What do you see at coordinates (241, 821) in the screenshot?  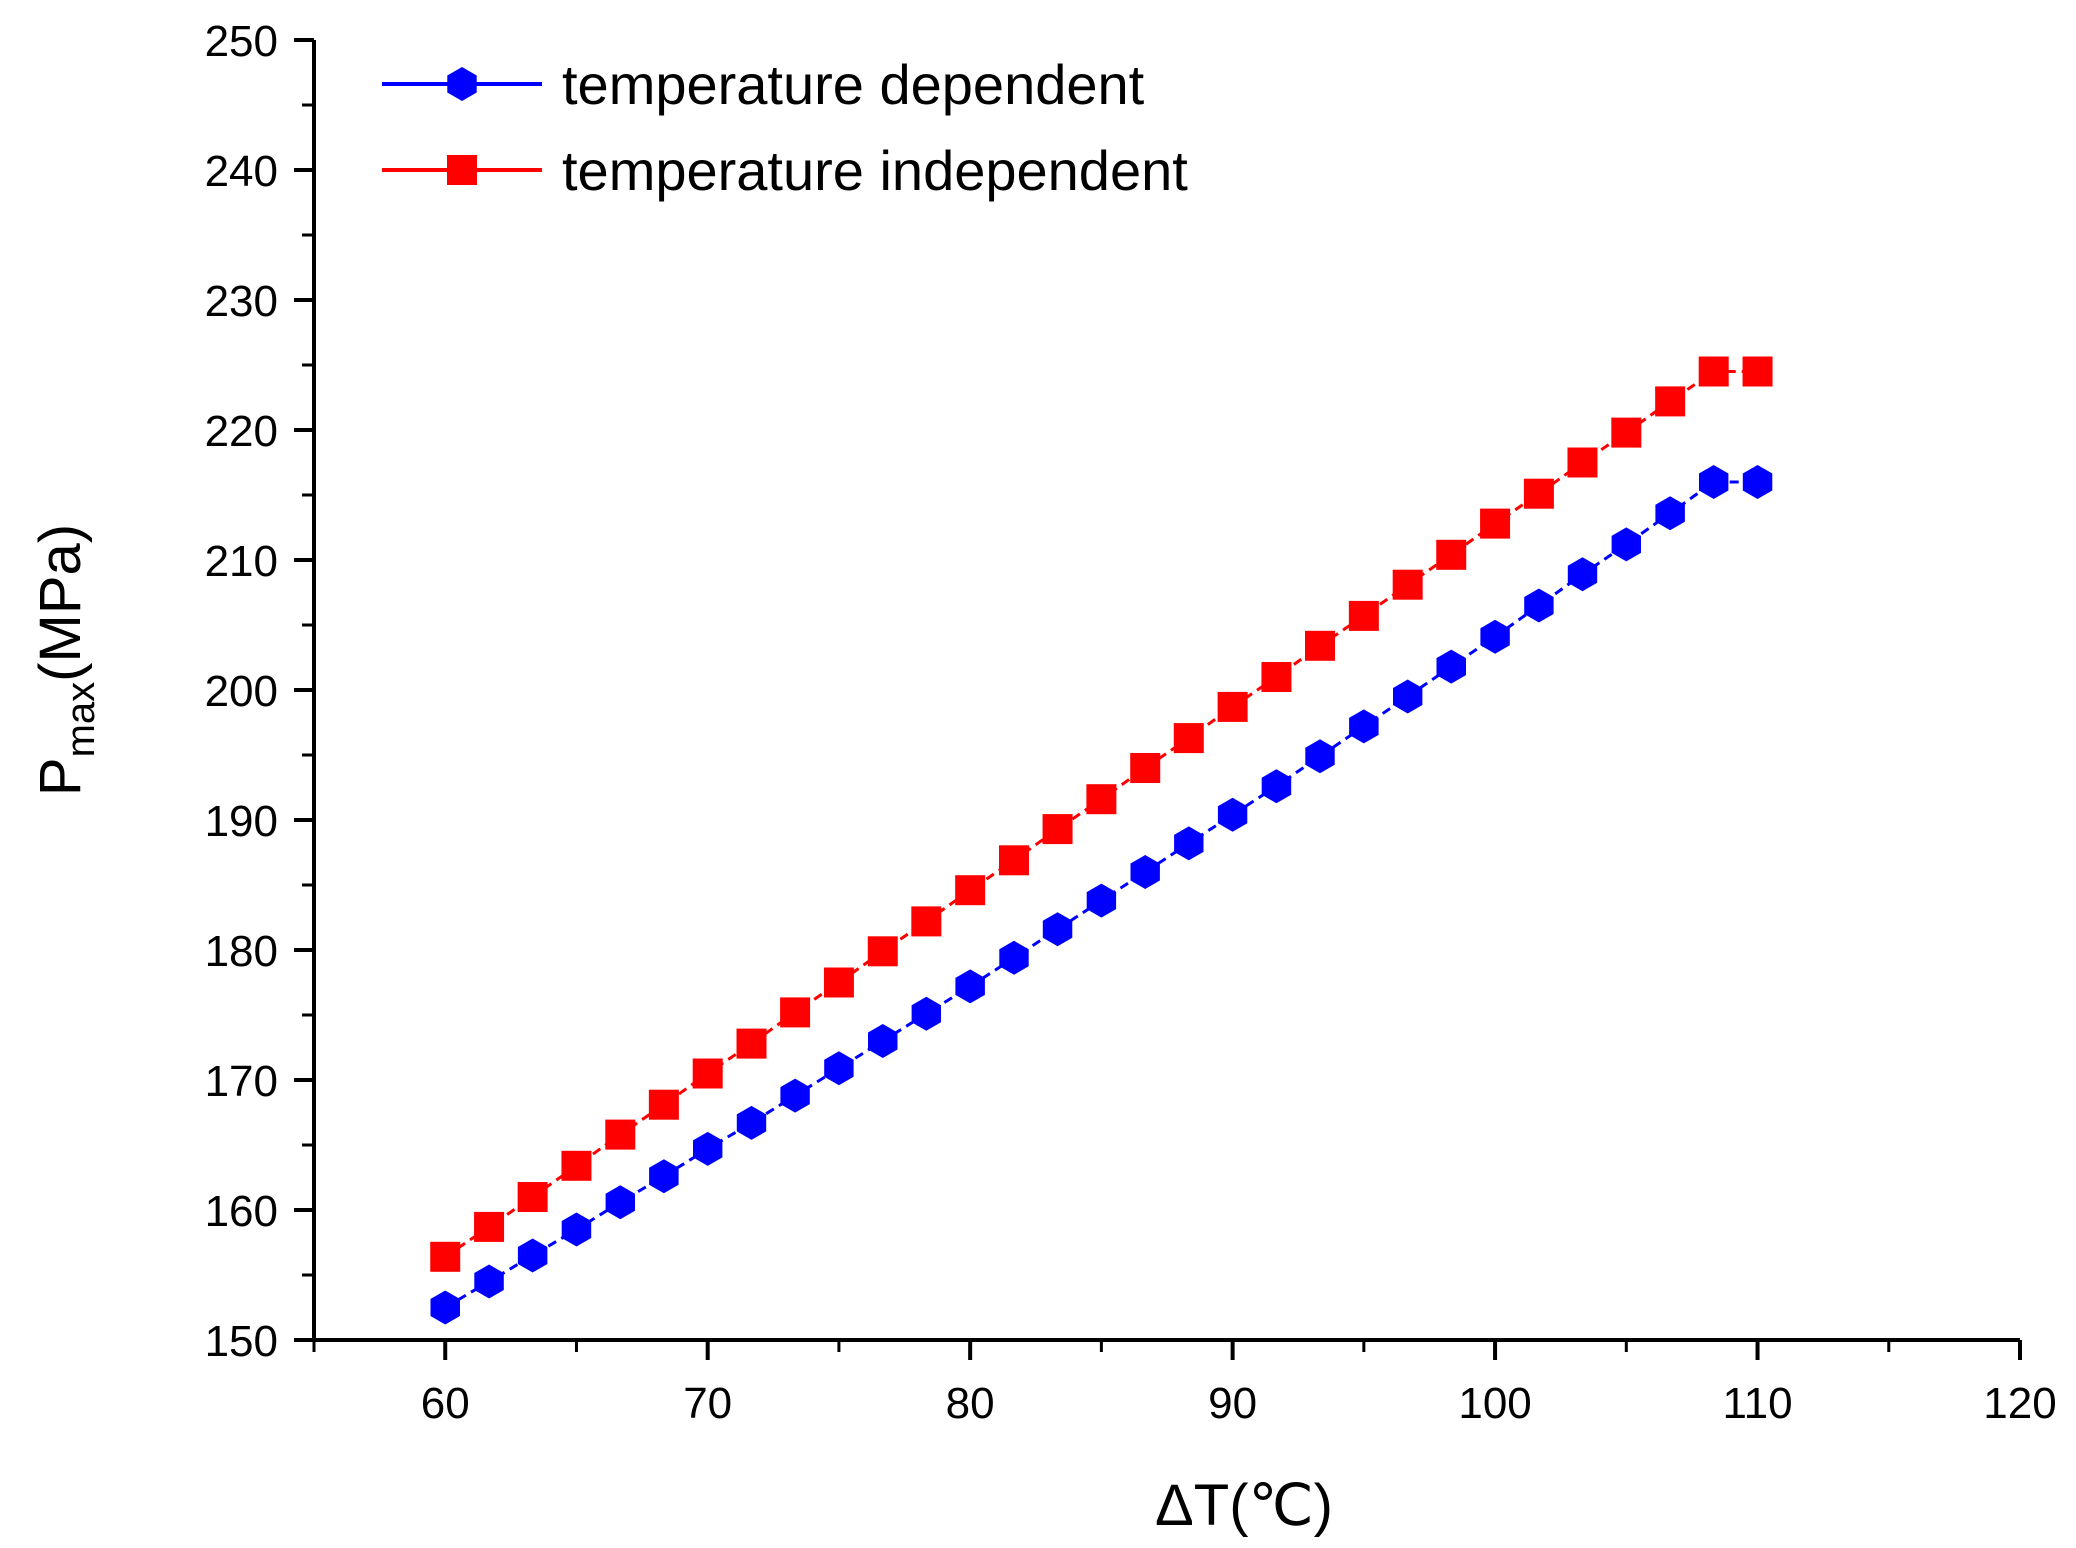 I see `y-tick-label: 190` at bounding box center [241, 821].